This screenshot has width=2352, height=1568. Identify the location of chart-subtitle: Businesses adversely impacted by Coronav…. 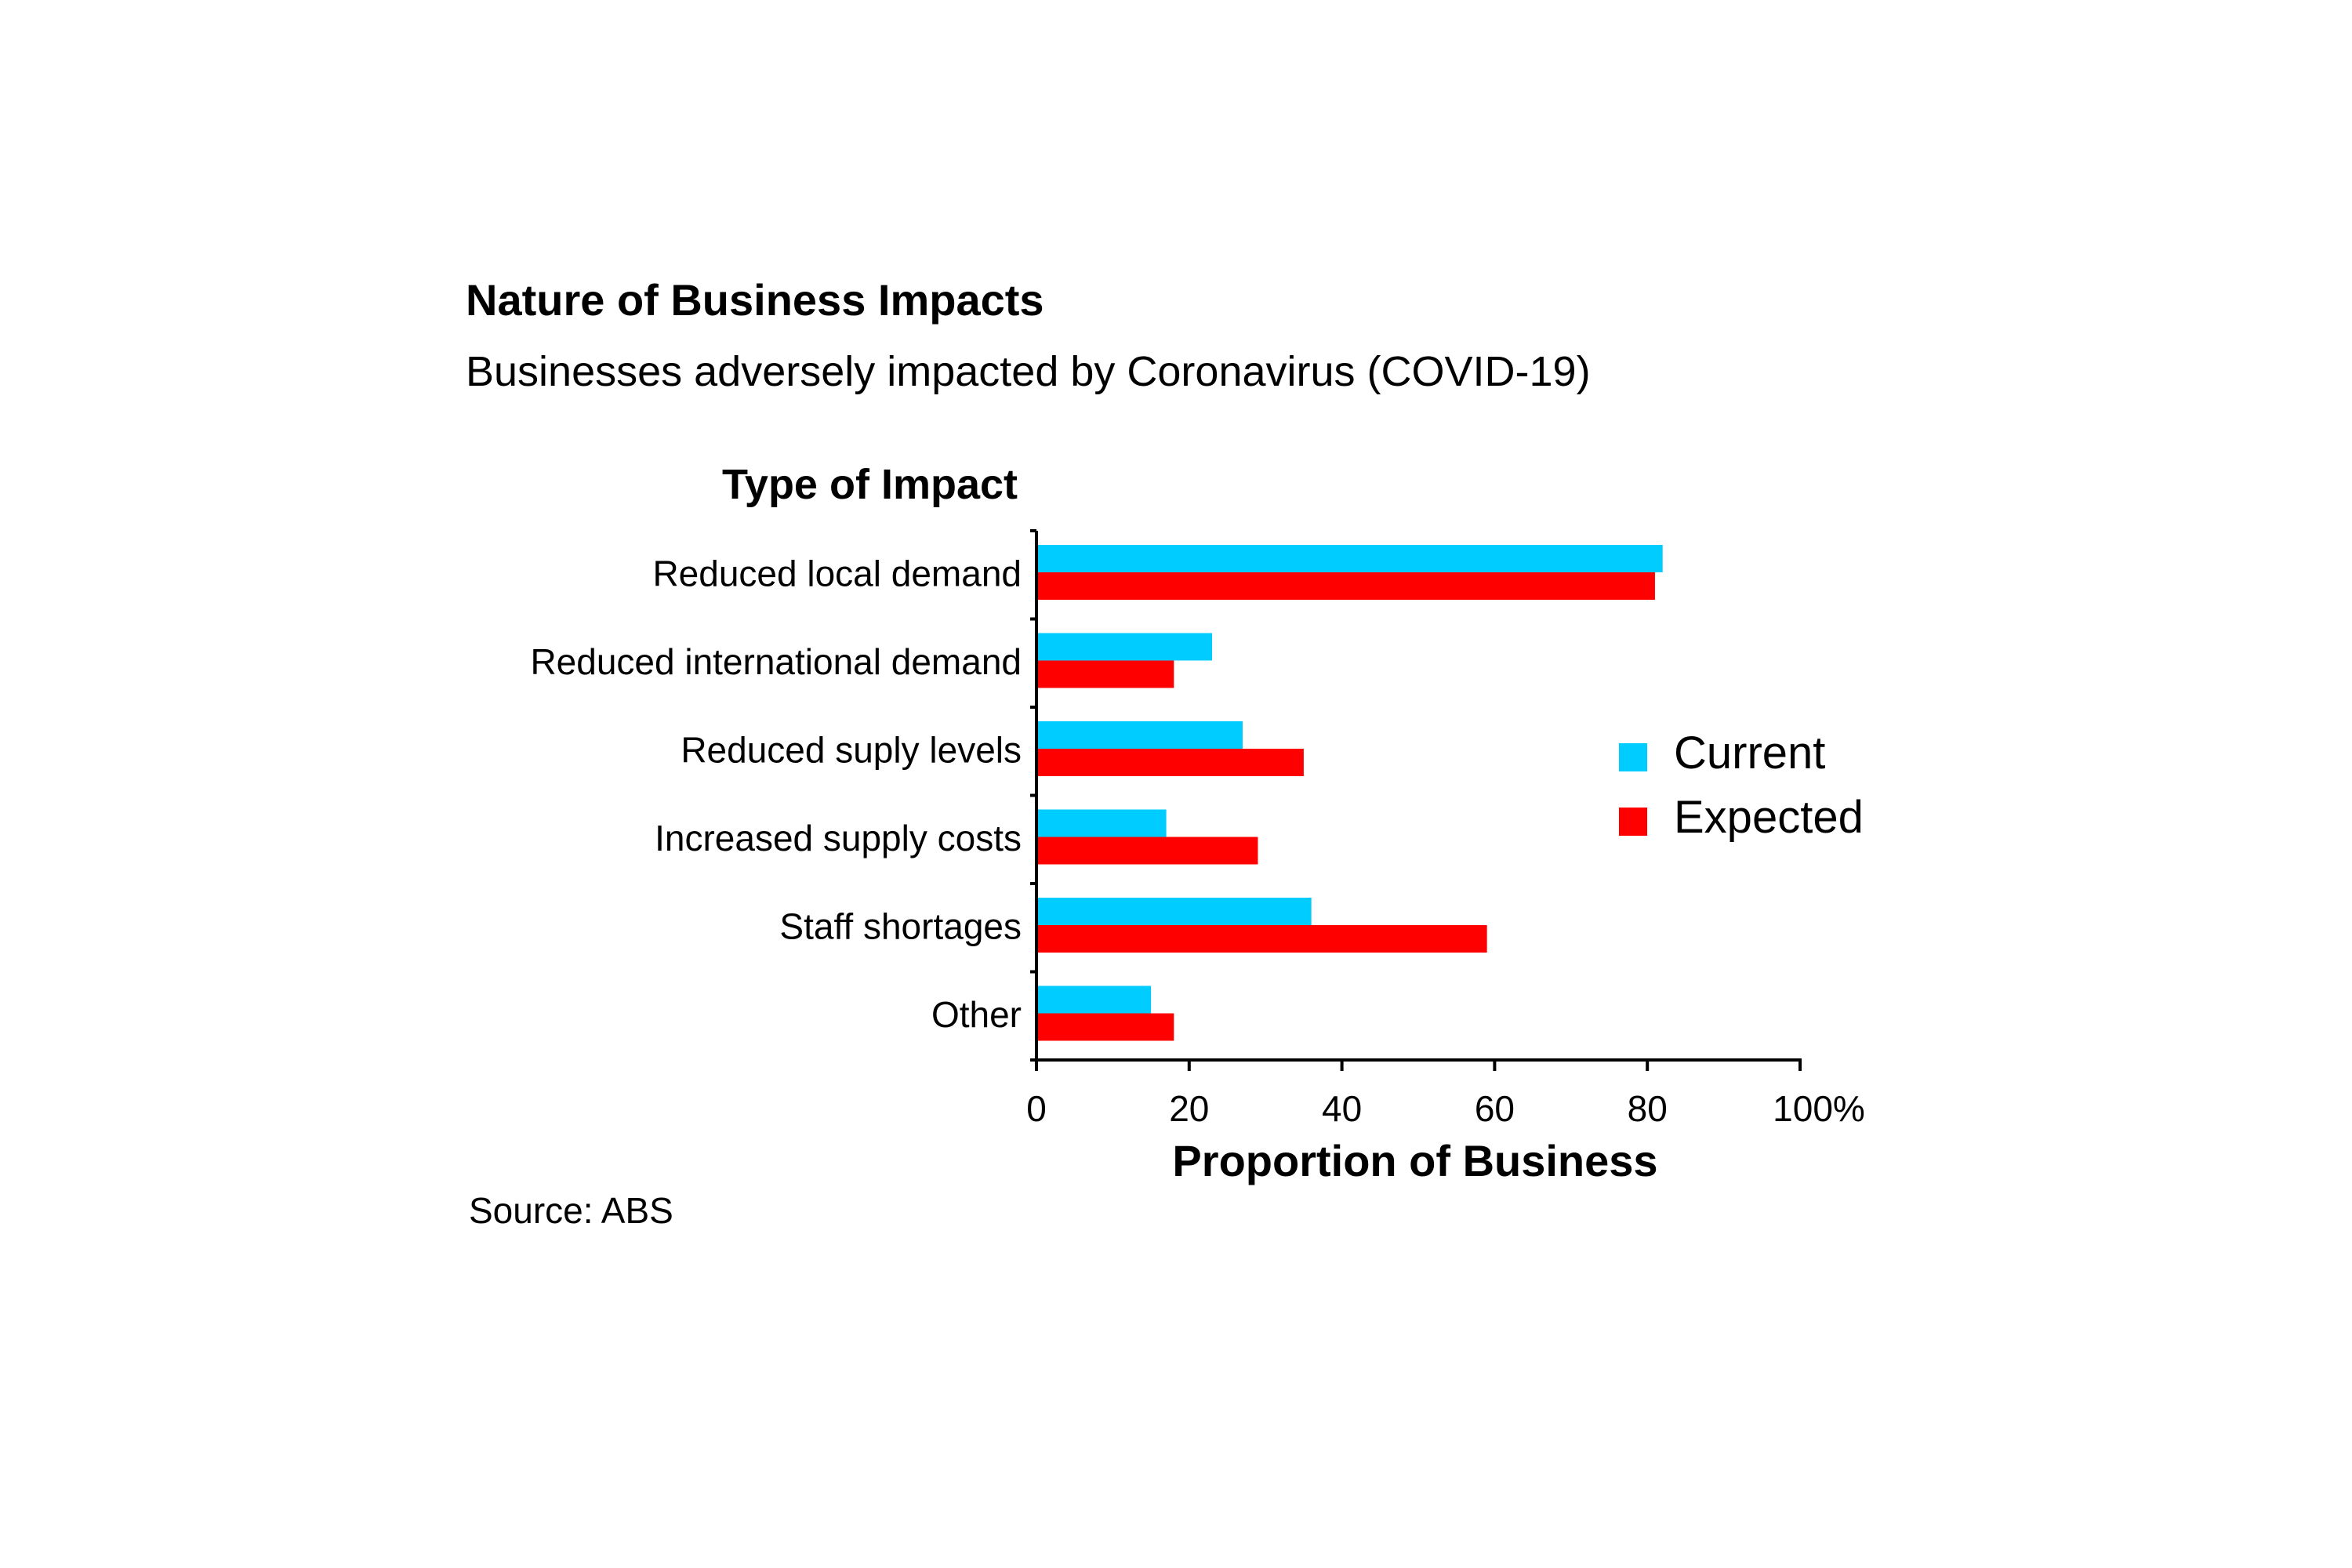
(1028, 371).